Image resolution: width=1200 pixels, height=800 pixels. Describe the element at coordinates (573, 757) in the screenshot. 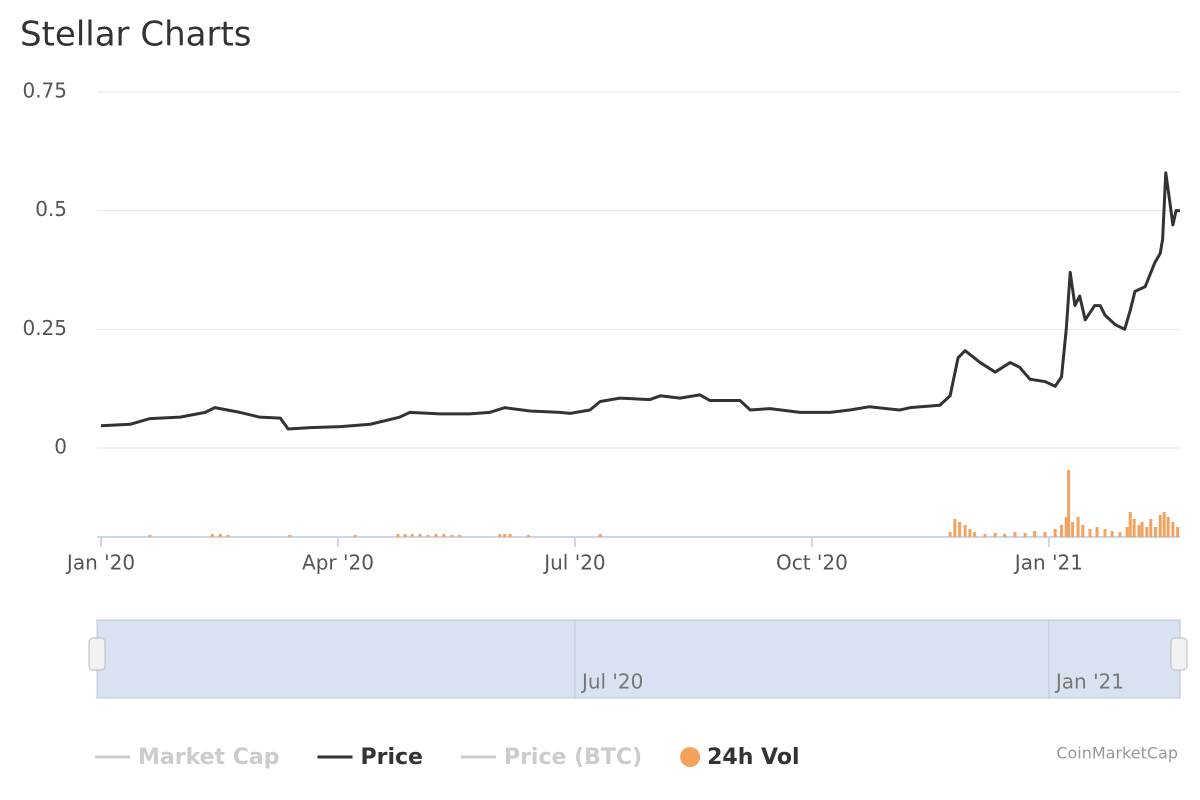

I see `legend-label: Price (BTC)` at that location.